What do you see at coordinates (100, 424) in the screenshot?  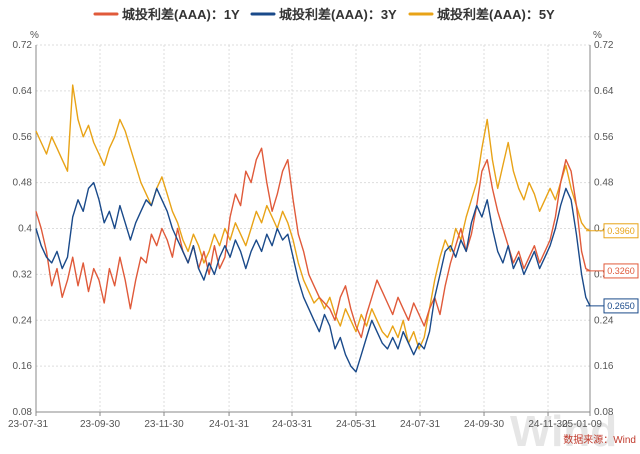 I see `x-tick-label: 23-09-30` at bounding box center [100, 424].